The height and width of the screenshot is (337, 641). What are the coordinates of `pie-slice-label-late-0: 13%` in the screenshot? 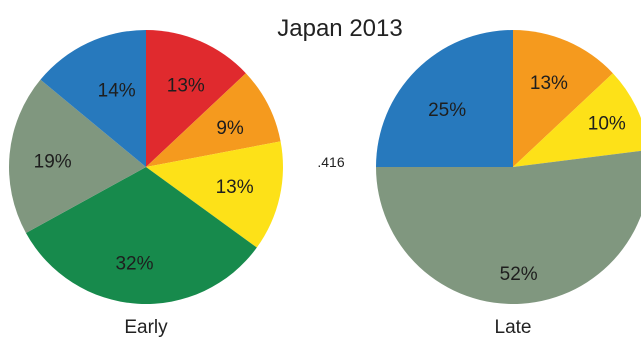 It's located at (549, 83).